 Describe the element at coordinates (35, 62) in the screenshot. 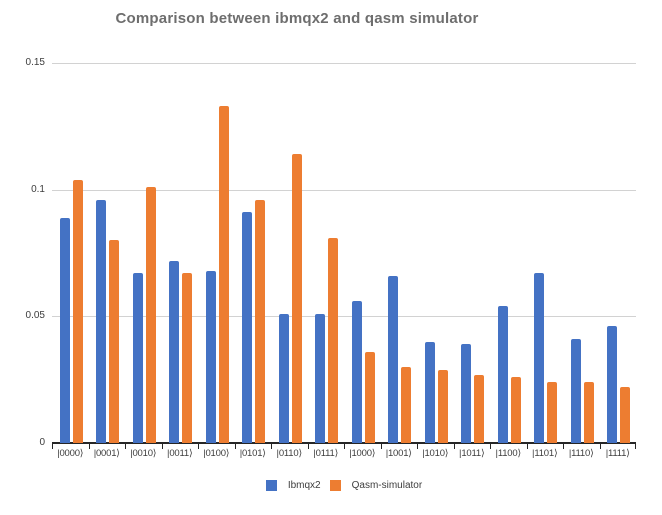

I see `y-tick-label: 0.15` at that location.